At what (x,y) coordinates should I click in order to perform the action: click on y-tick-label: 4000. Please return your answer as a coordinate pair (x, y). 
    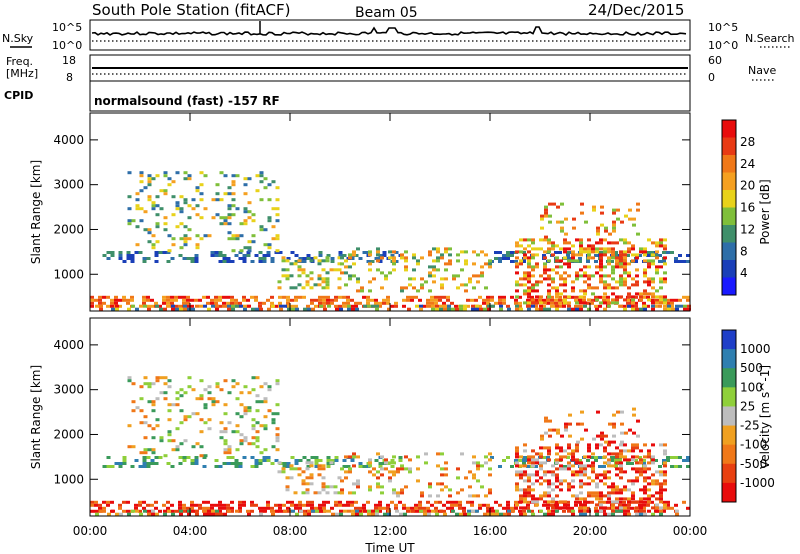
    Looking at the image, I should click on (68, 140).